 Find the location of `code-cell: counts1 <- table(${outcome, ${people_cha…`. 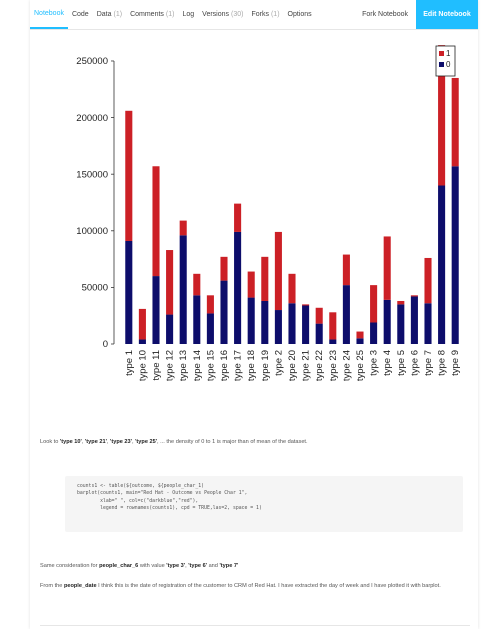

code-cell: counts1 <- table(${outcome, ${people_cha… is located at coordinates (264, 504).